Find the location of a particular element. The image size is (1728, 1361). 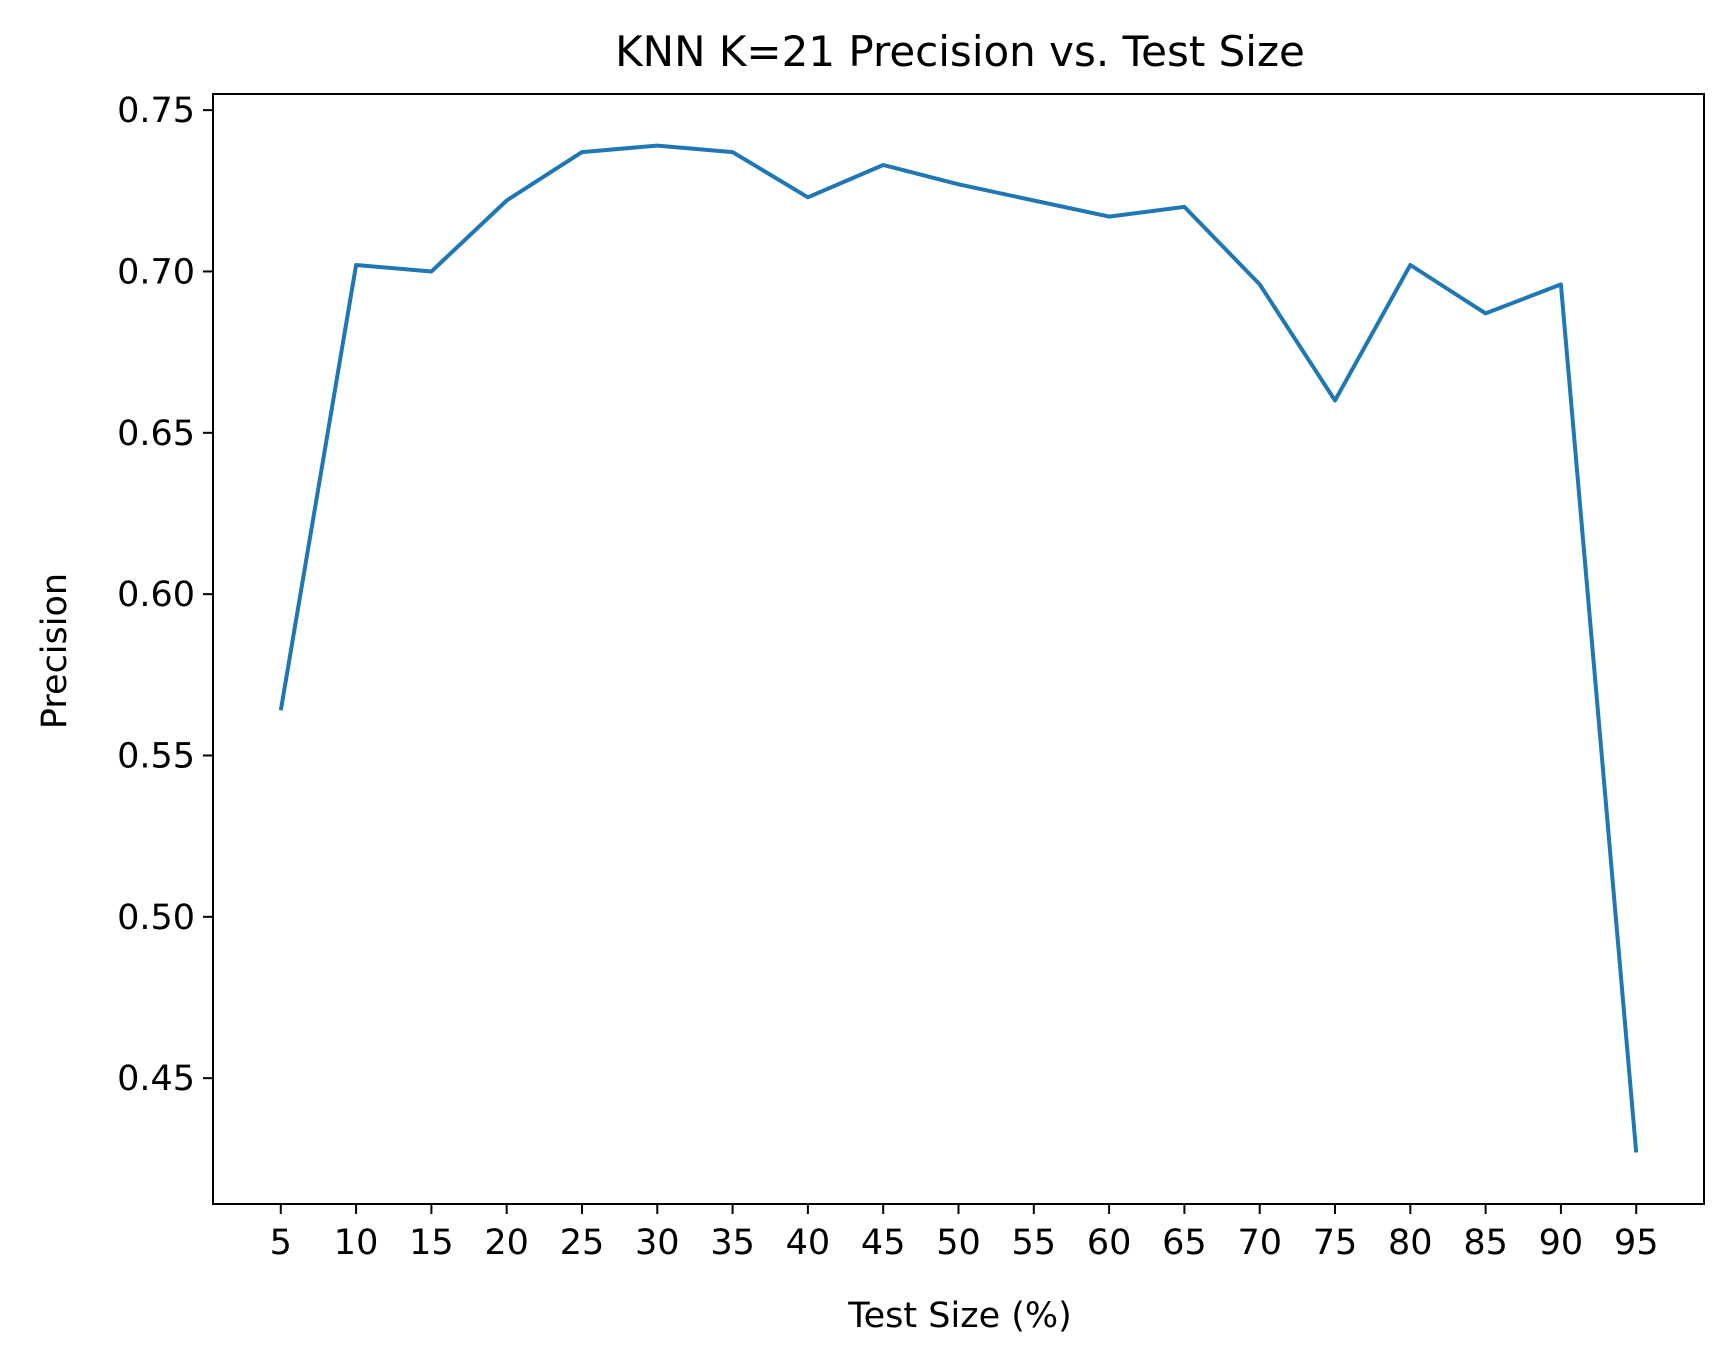

y-tick-label: 0.55 is located at coordinates (156, 756).